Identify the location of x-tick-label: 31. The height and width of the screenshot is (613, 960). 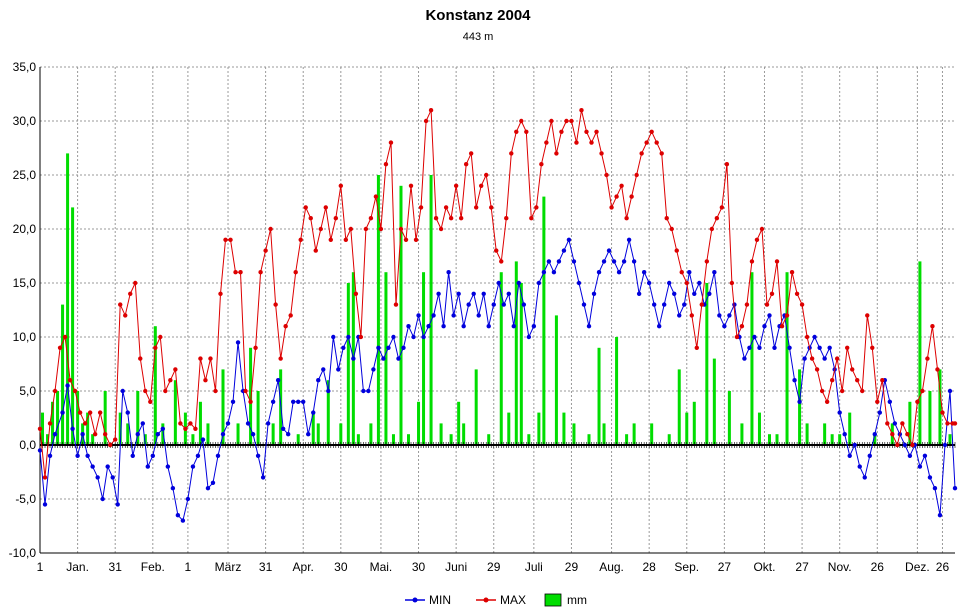
(116, 567).